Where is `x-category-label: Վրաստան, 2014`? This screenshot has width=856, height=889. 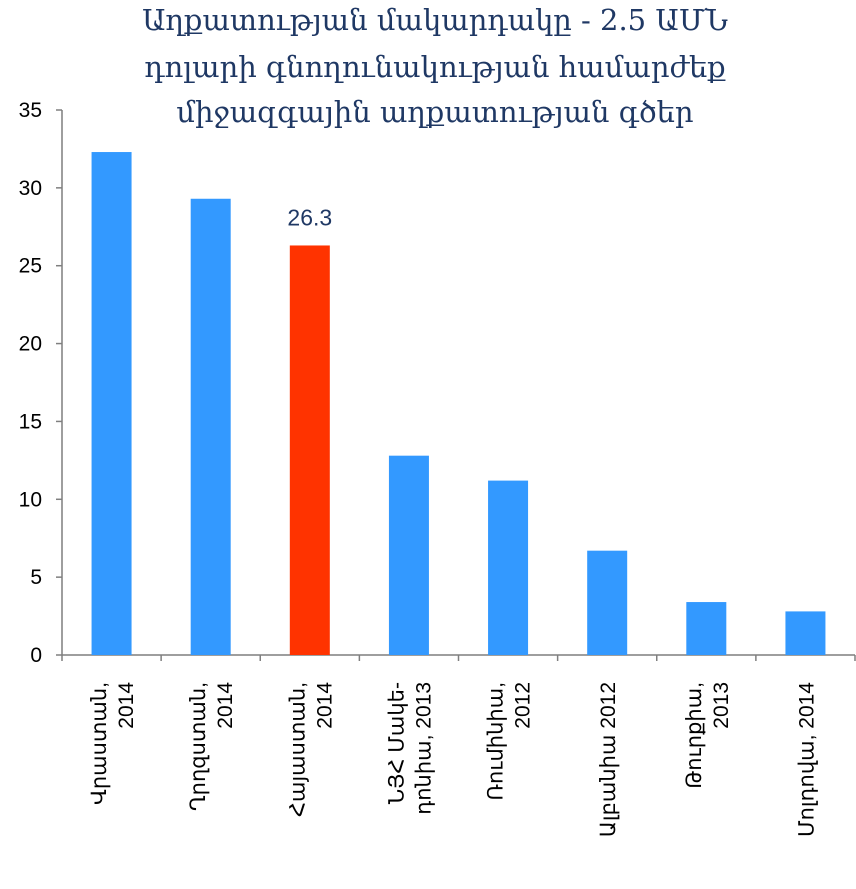 x-category-label: Վրաստան, 2014 is located at coordinates (113, 743).